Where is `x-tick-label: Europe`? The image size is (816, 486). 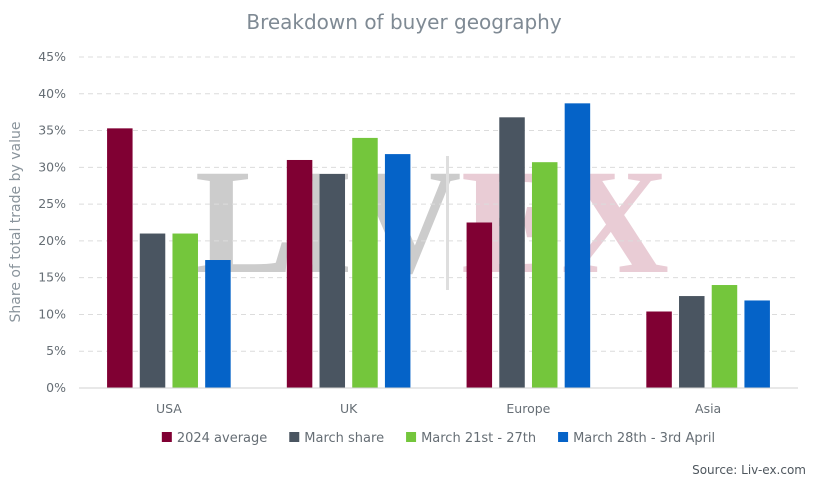
x-tick-label: Europe is located at coordinates (528, 408).